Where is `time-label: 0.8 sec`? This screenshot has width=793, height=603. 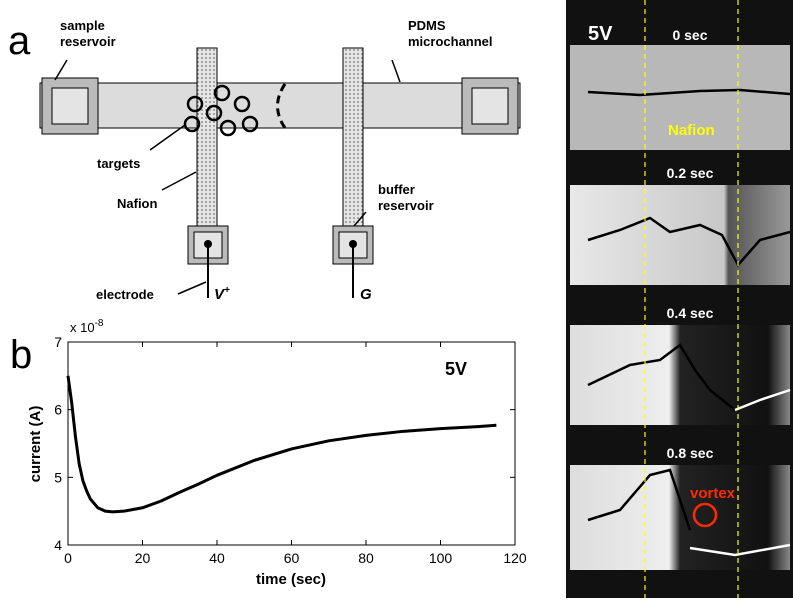 time-label: 0.8 sec is located at coordinates (690, 453).